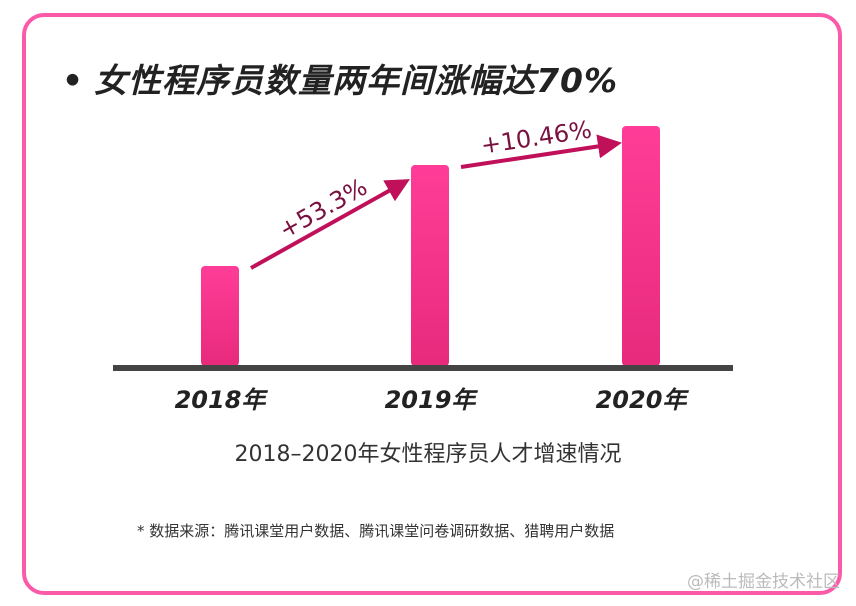  What do you see at coordinates (430, 265) in the screenshot?
I see `bar-2019年` at bounding box center [430, 265].